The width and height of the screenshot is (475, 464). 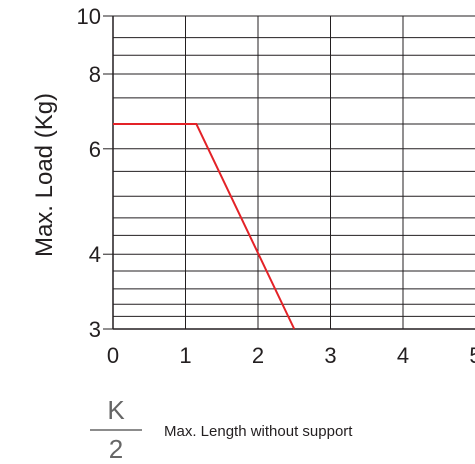 I want to click on x-axis-label: Max. Length without support, so click(x=258, y=431).